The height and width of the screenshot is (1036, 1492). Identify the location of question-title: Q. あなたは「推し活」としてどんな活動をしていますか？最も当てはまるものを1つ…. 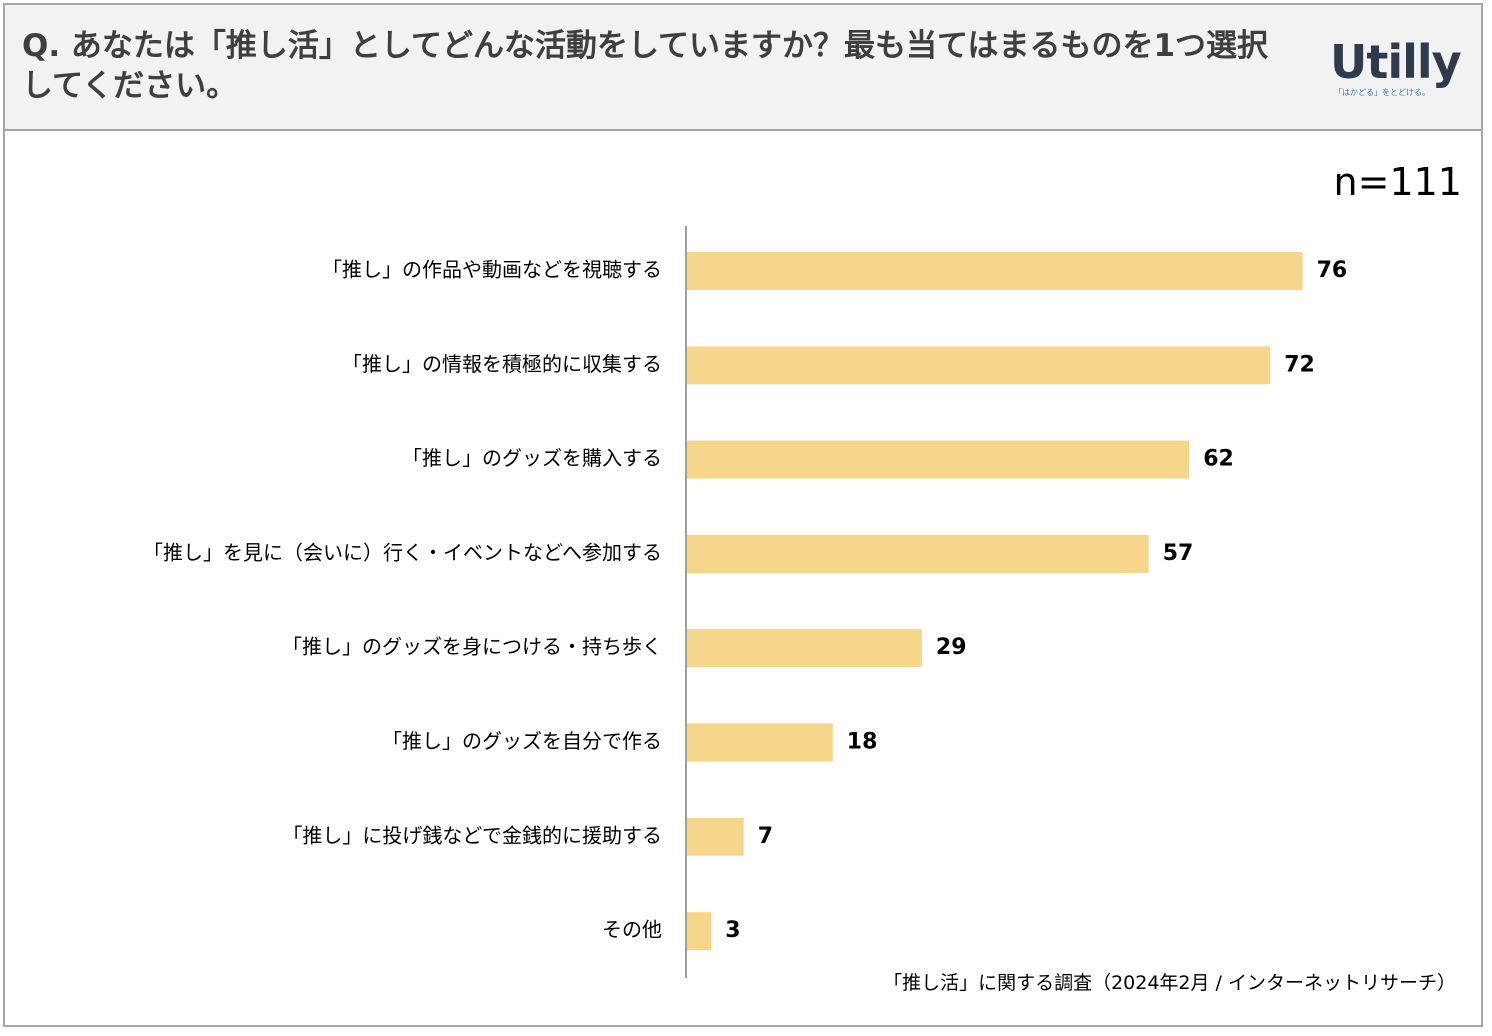
(645, 66).